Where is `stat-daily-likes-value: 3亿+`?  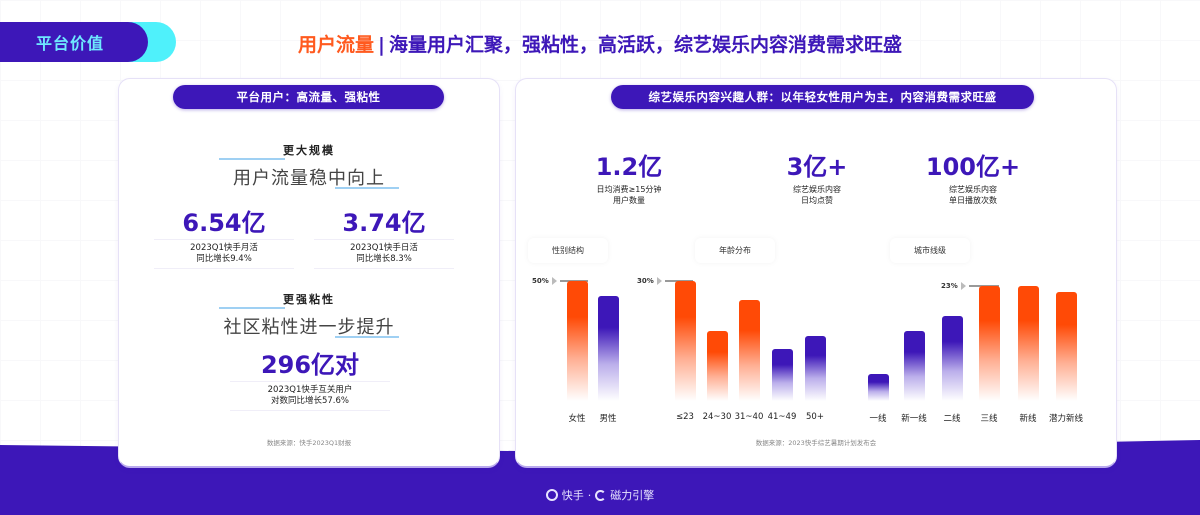 stat-daily-likes-value: 3亿+ is located at coordinates (817, 167).